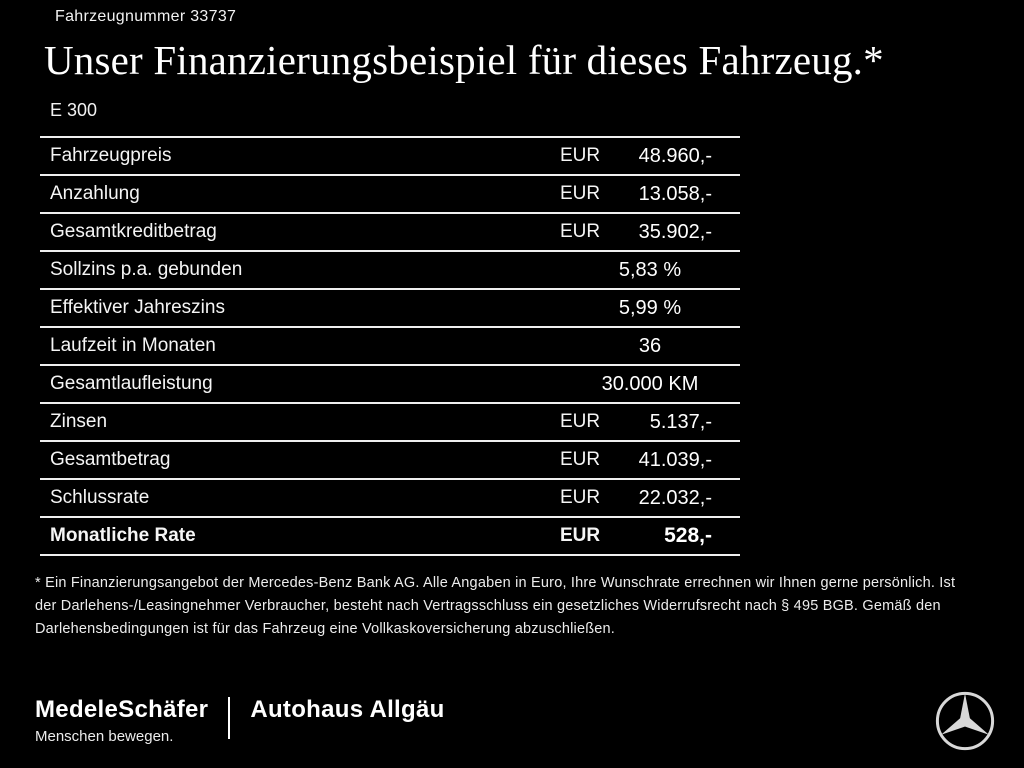  Describe the element at coordinates (390, 383) in the screenshot. I see `table-row: Gesamtlaufleistung 30.000 KM` at that location.